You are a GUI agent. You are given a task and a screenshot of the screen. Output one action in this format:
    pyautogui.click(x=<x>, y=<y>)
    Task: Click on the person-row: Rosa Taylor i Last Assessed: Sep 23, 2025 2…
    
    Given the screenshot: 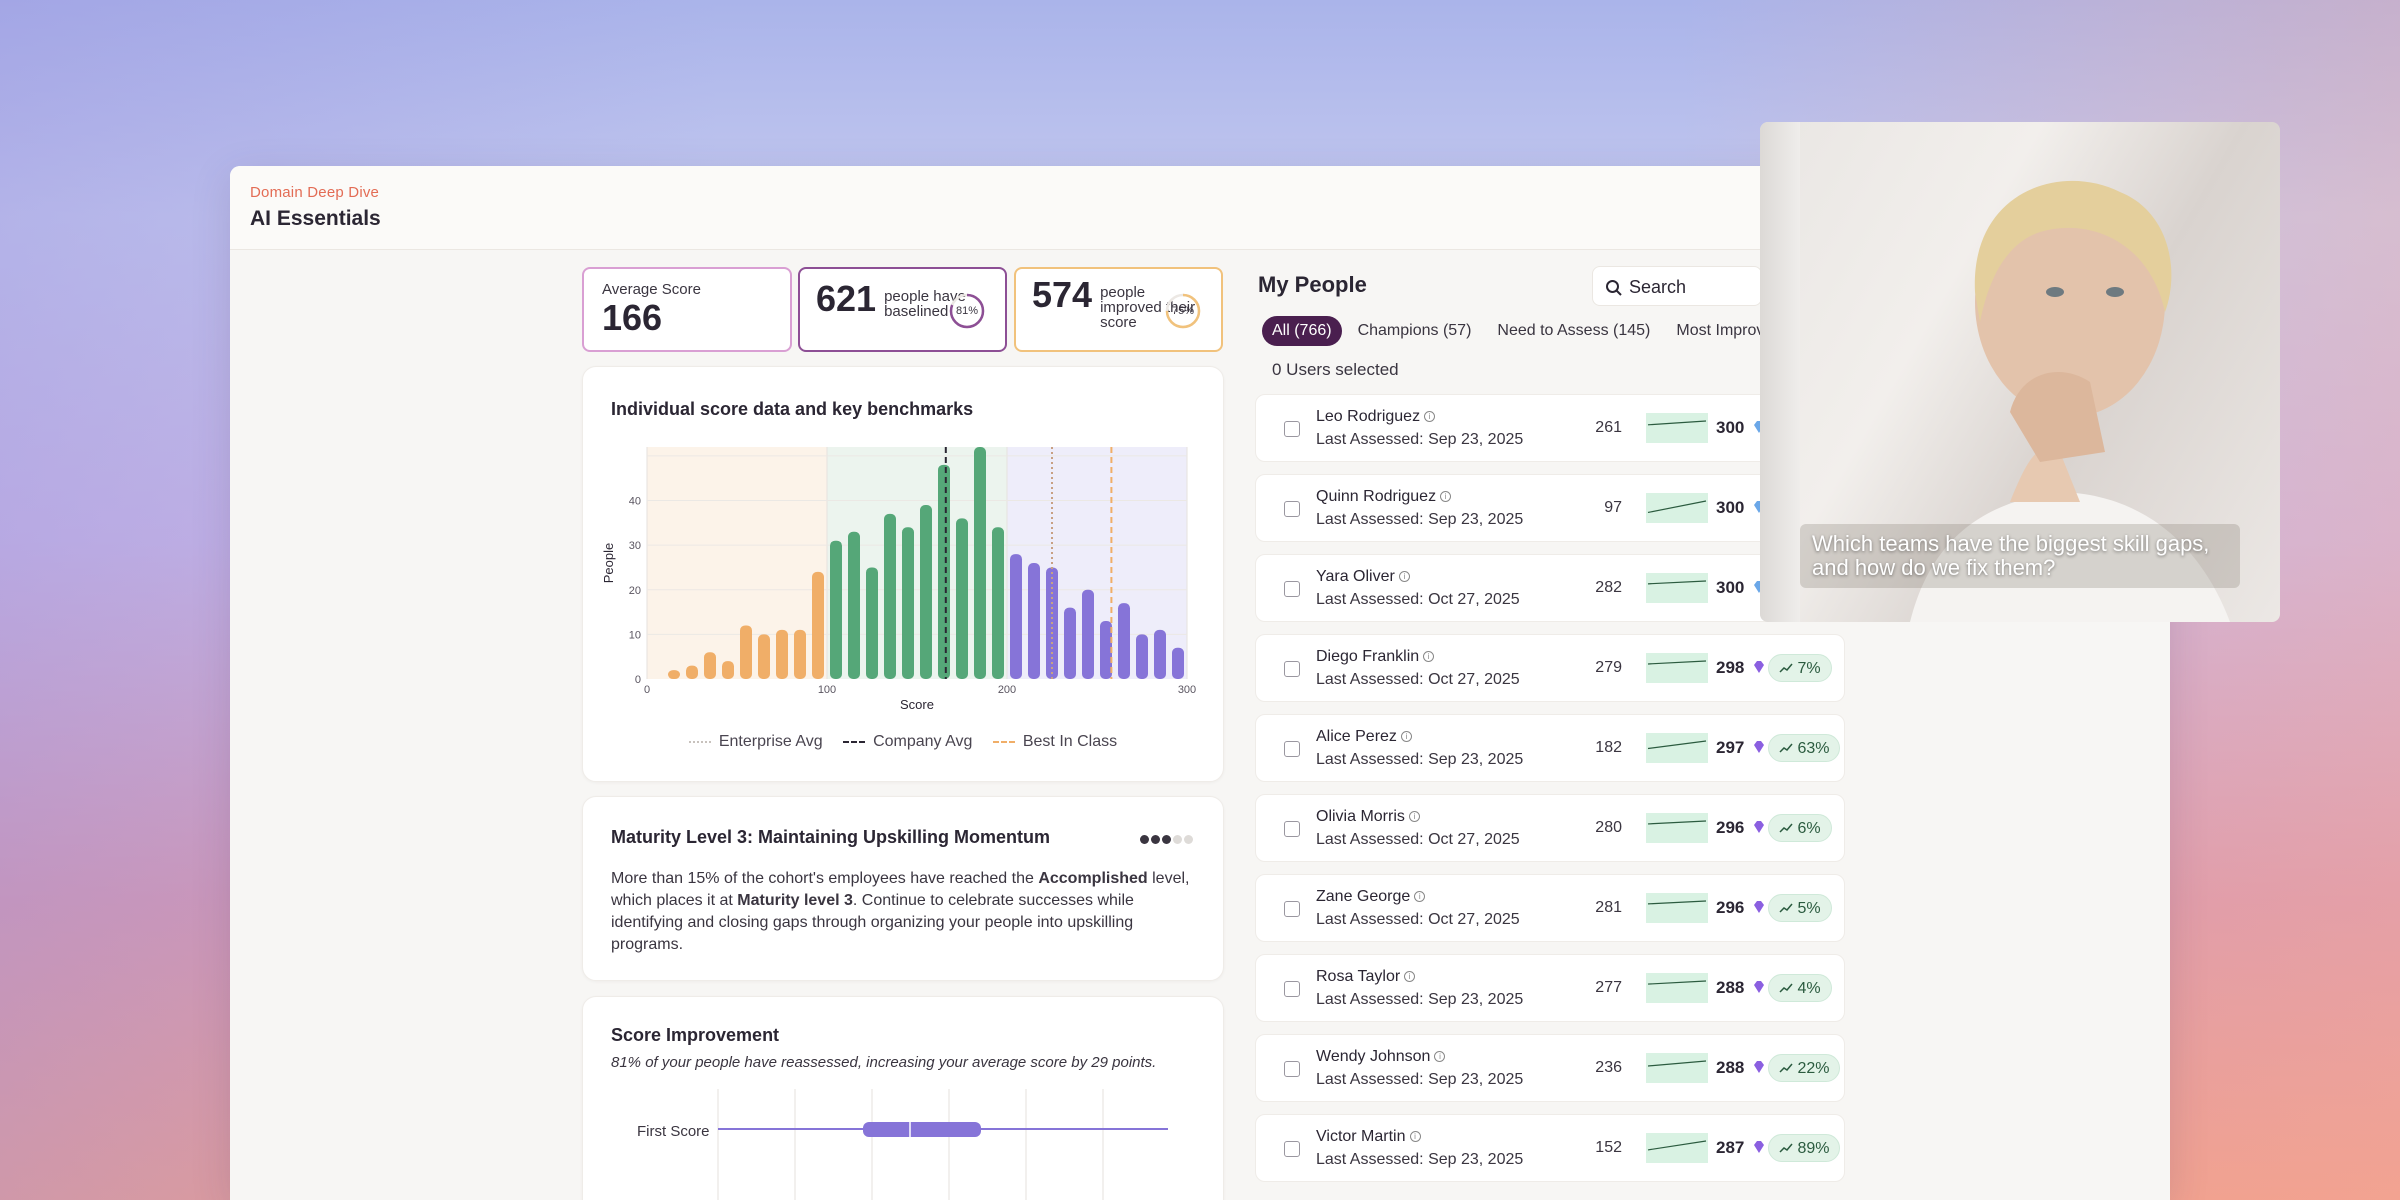 What is the action you would take?
    pyautogui.click(x=1550, y=988)
    